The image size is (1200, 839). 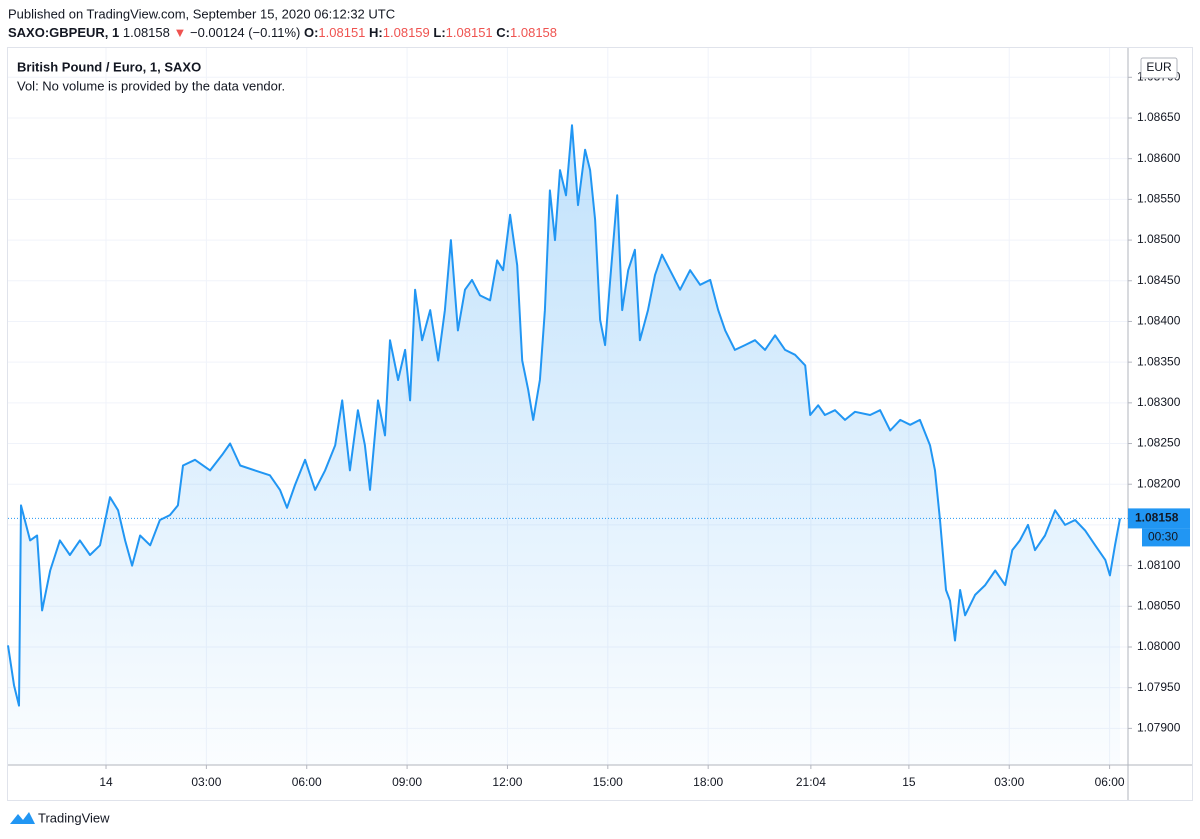 I want to click on x-tick-label: 12:00, so click(x=507, y=782).